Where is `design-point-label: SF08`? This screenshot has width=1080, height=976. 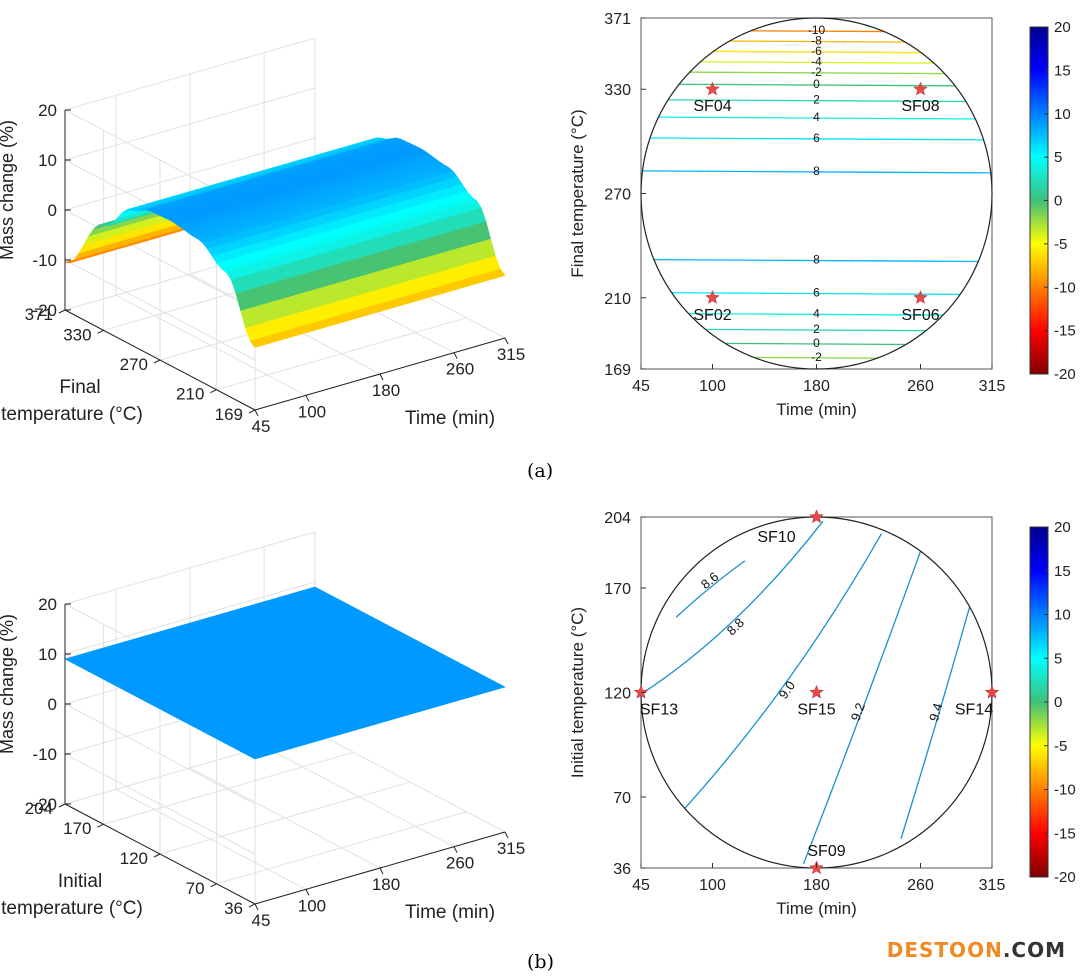 design-point-label: SF08 is located at coordinates (920, 106).